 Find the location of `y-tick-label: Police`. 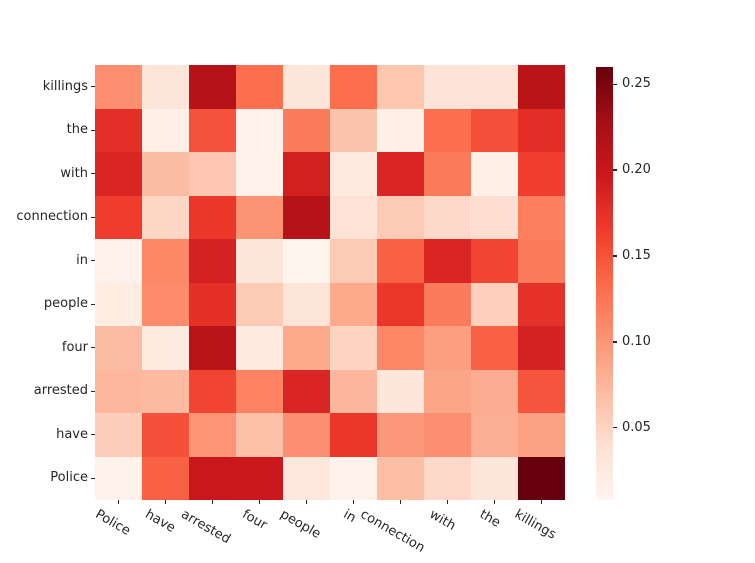

y-tick-label: Police is located at coordinates (69, 478).